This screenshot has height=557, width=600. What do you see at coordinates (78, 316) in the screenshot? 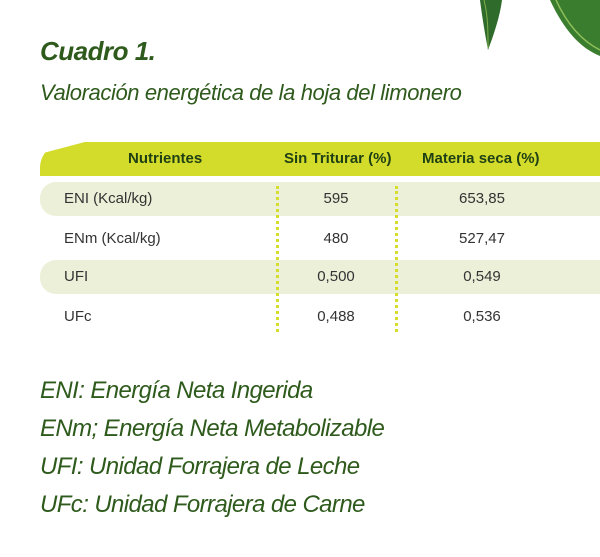
I see `row-label: UFc` at bounding box center [78, 316].